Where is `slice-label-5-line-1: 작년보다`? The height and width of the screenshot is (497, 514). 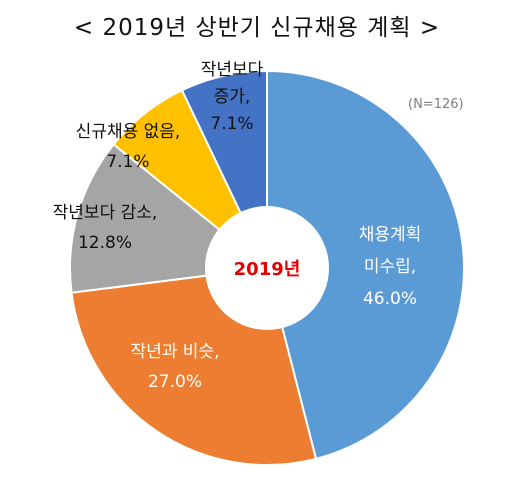
slice-label-5-line-1: 작년보다 is located at coordinates (232, 70).